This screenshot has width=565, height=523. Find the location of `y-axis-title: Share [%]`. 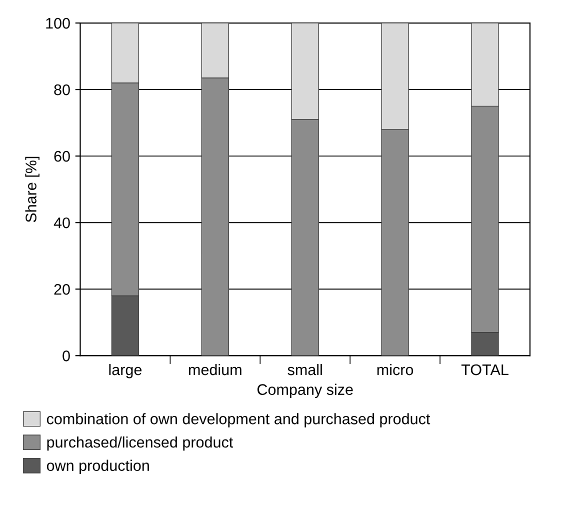

y-axis-title: Share [%] is located at coordinates (32, 189).